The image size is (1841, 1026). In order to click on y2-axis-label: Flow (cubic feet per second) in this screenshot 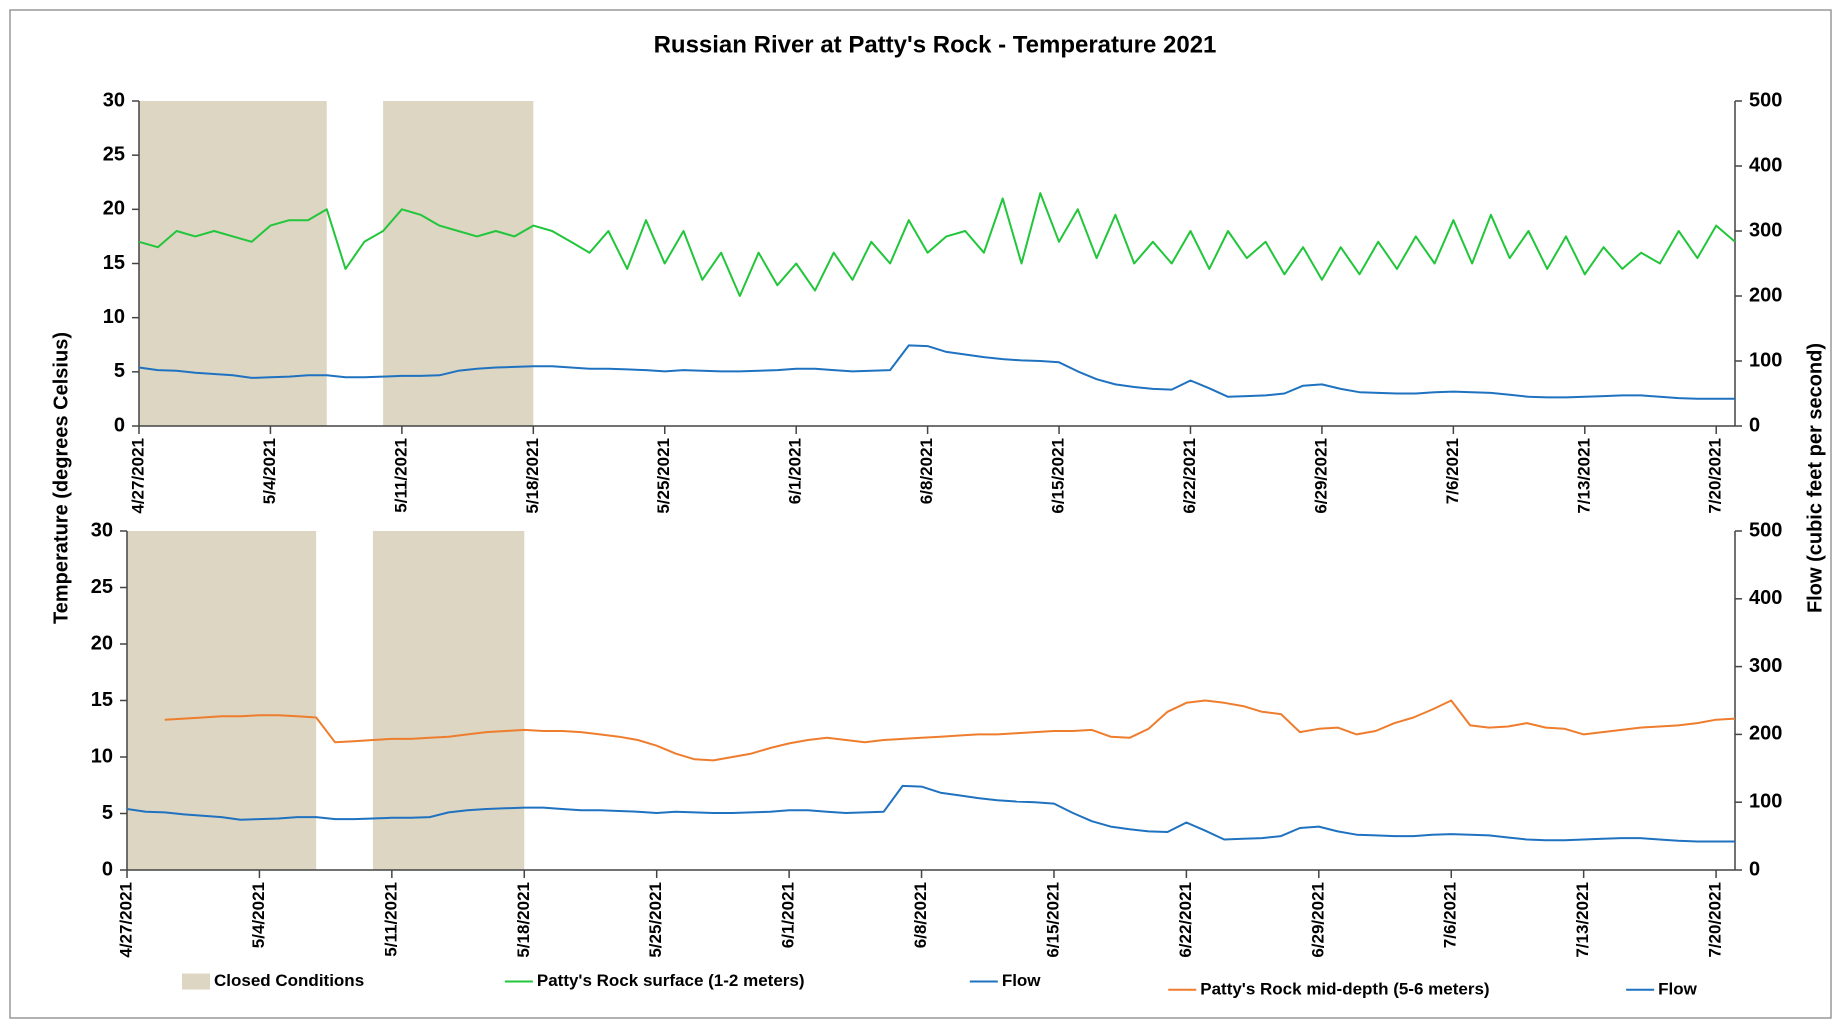, I will do `click(1815, 478)`.